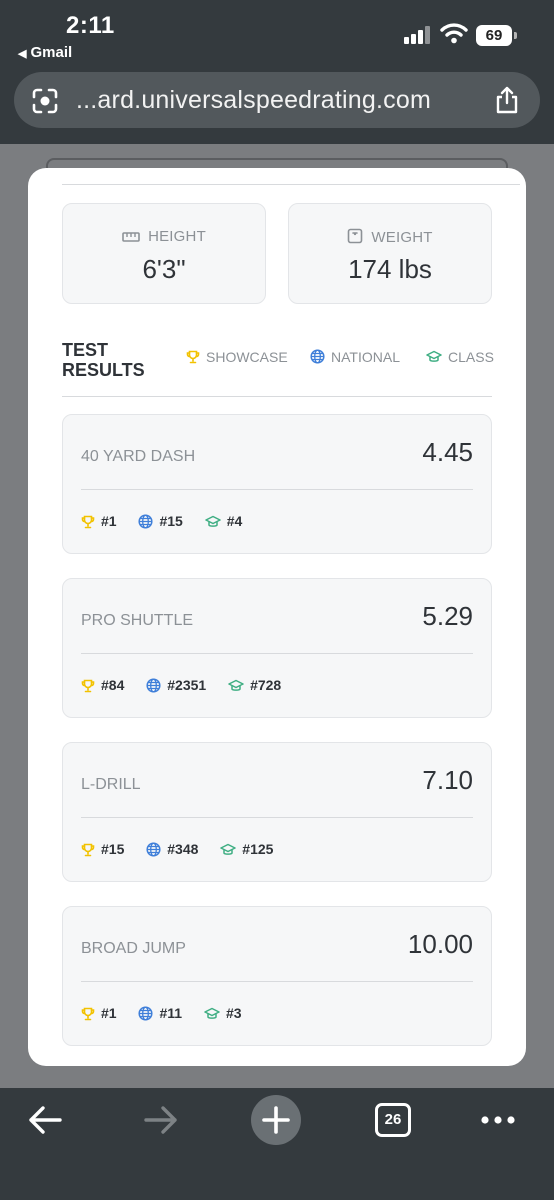 This screenshot has width=554, height=1200. What do you see at coordinates (45, 101) in the screenshot?
I see `google-lens-icon` at bounding box center [45, 101].